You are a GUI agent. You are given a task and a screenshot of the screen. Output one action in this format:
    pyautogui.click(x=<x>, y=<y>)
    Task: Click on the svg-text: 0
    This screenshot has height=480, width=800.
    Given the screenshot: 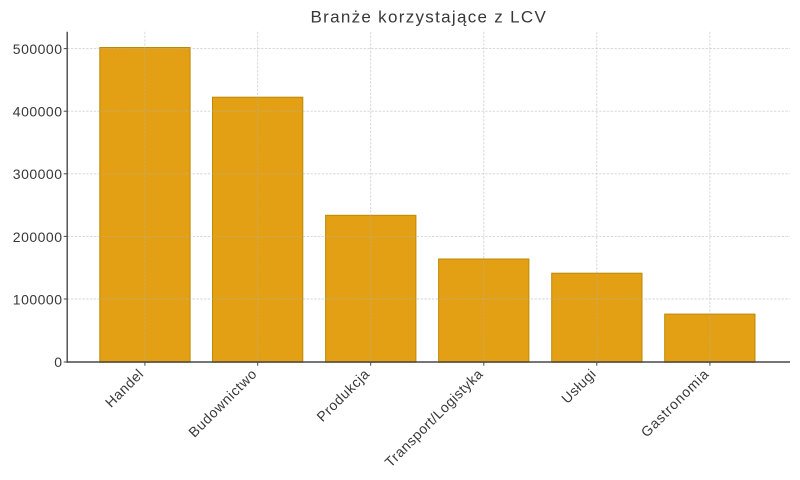 What is the action you would take?
    pyautogui.click(x=58, y=362)
    